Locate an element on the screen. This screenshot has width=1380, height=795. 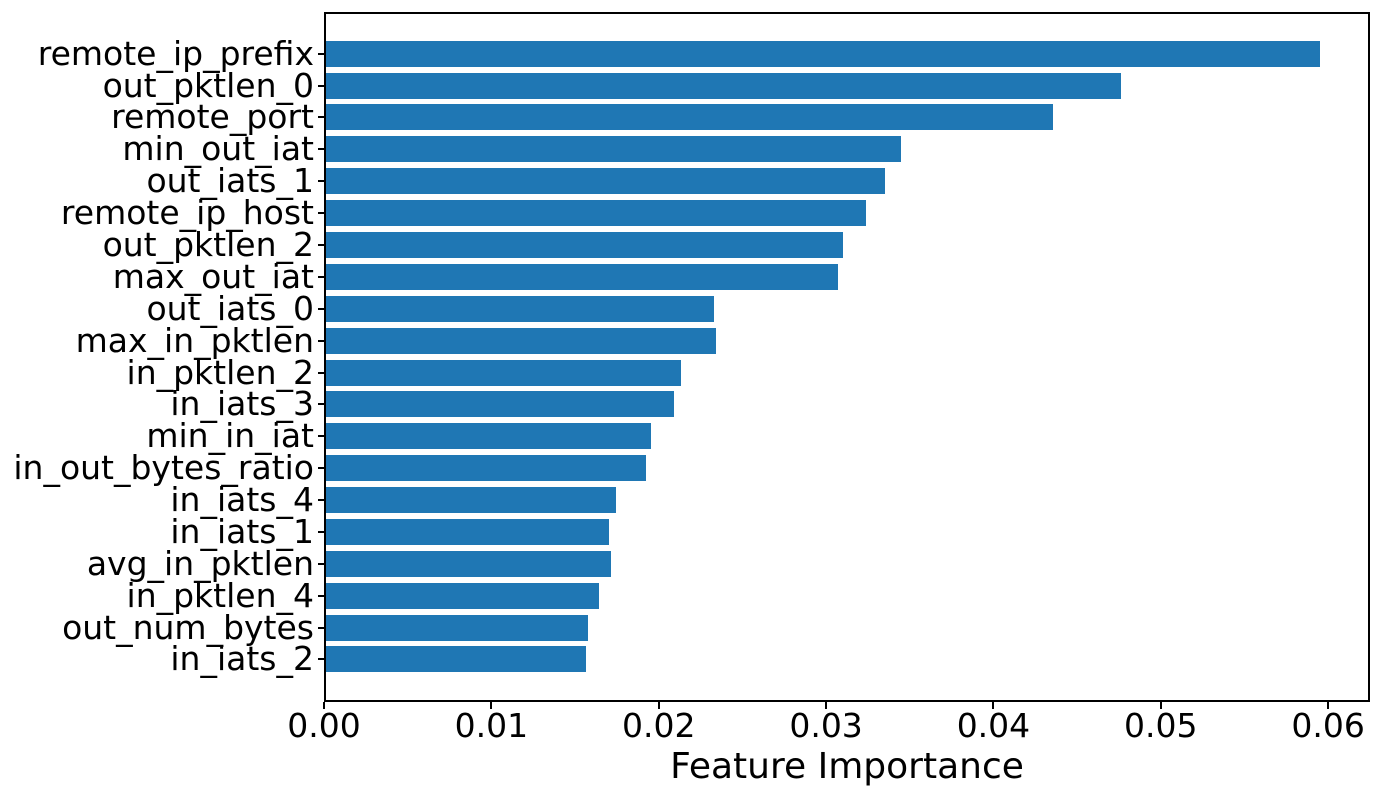
y-tick-label: out_iats_0 is located at coordinates (230, 308).